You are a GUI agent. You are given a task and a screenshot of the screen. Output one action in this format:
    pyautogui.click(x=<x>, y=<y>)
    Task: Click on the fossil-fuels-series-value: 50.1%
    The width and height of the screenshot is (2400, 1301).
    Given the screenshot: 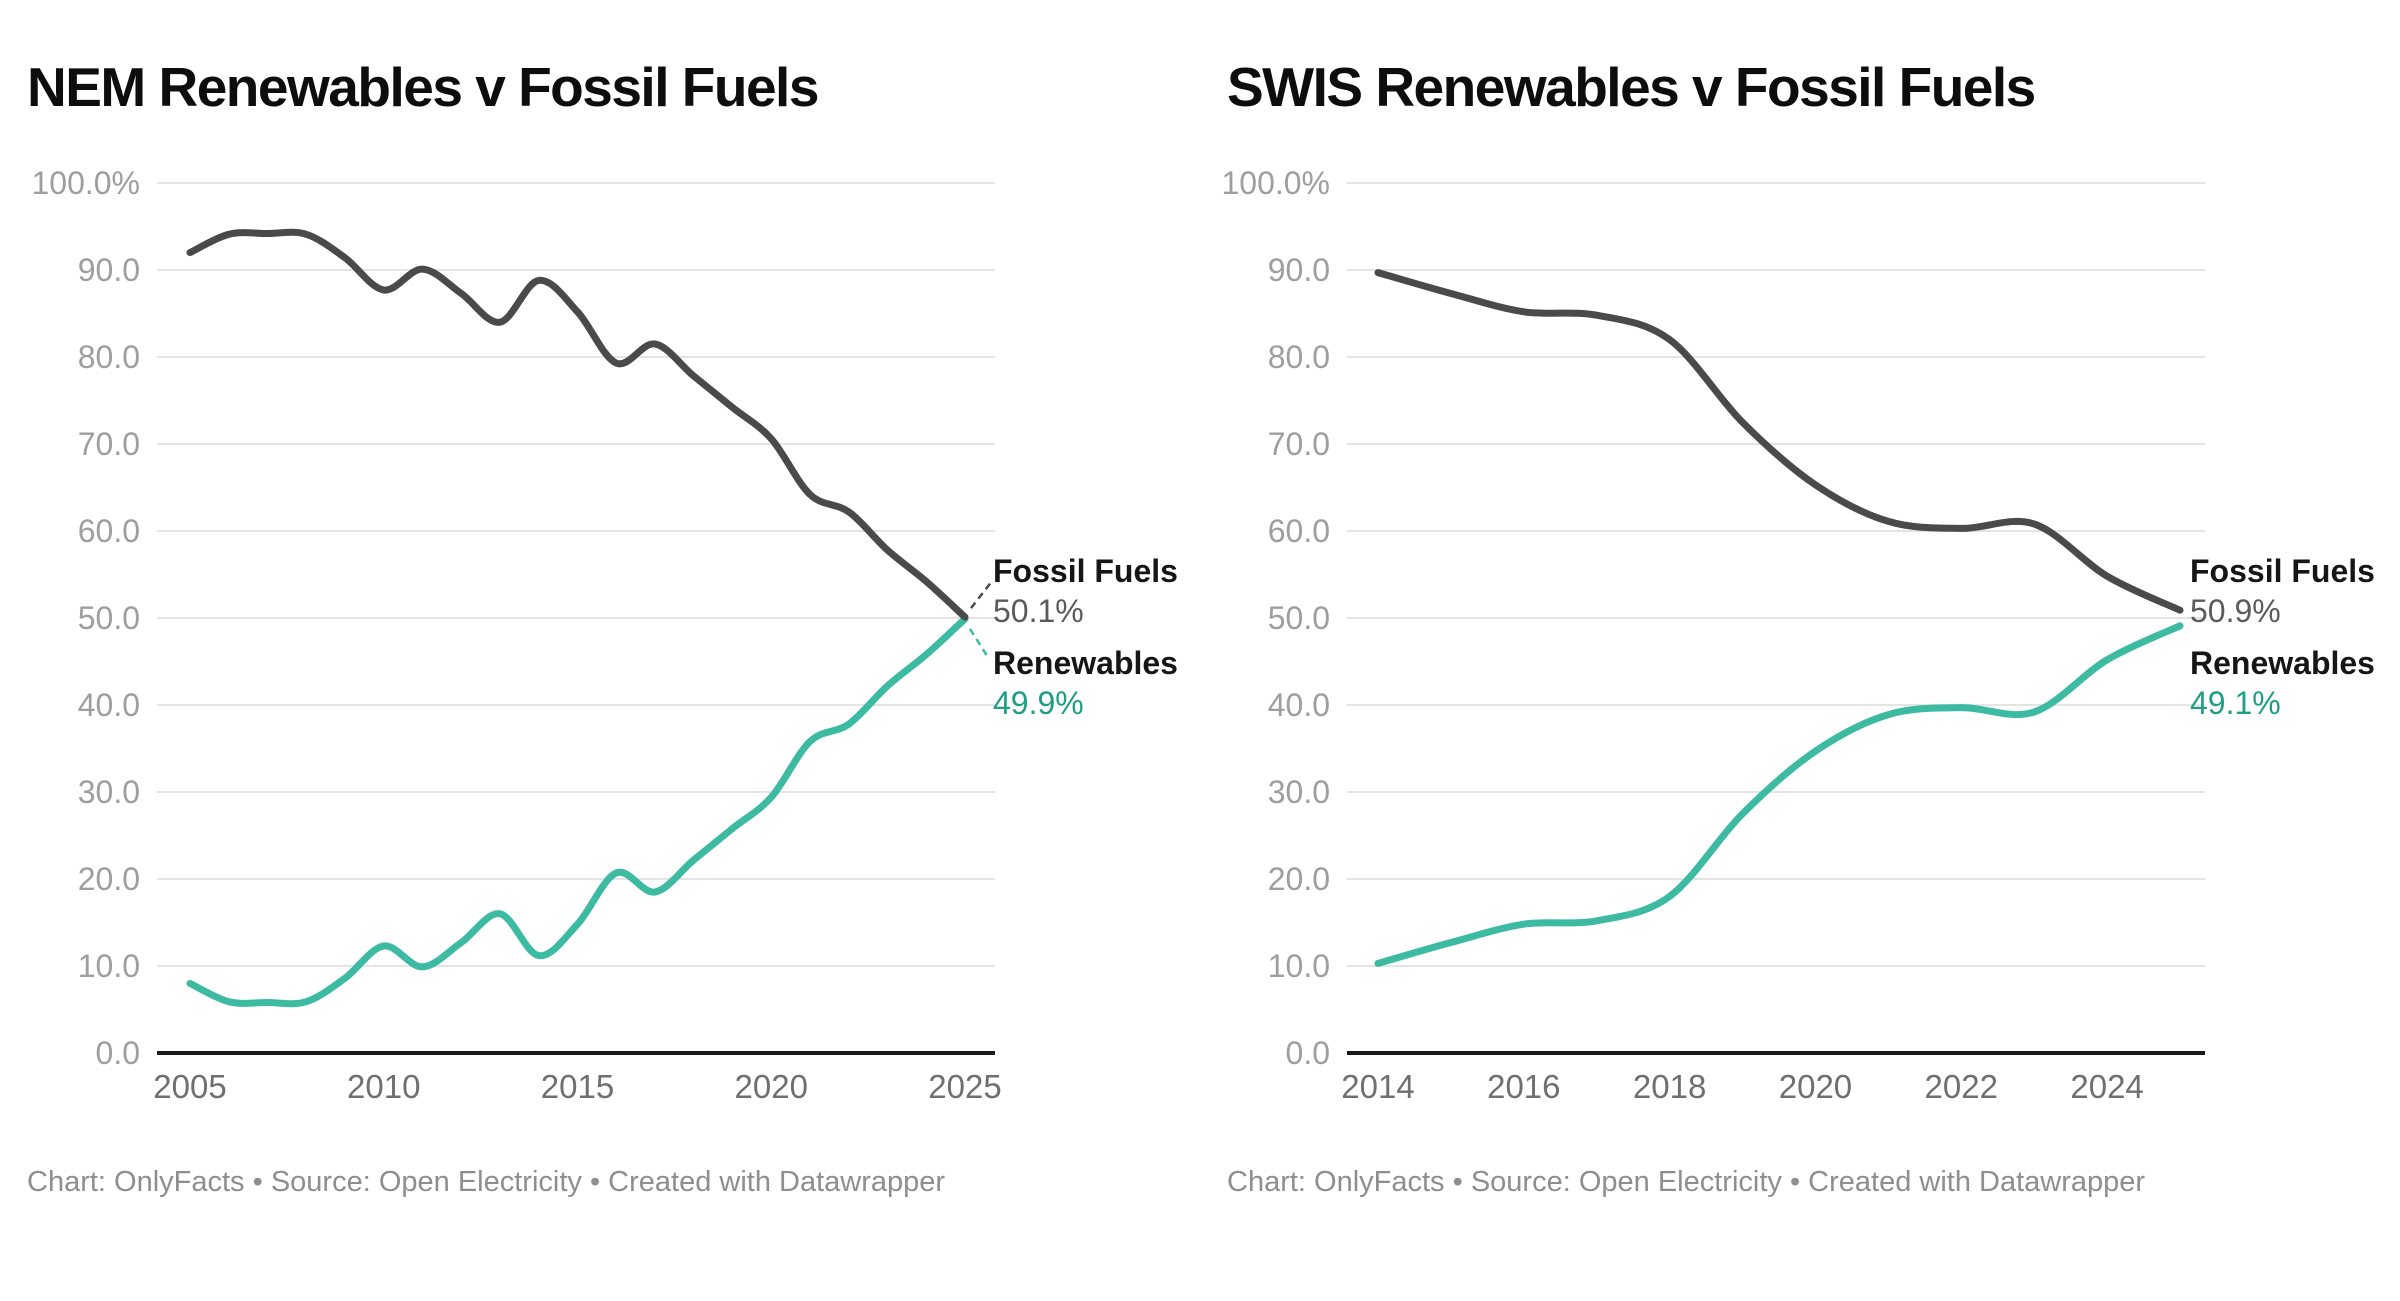 What is the action you would take?
    pyautogui.click(x=1038, y=611)
    